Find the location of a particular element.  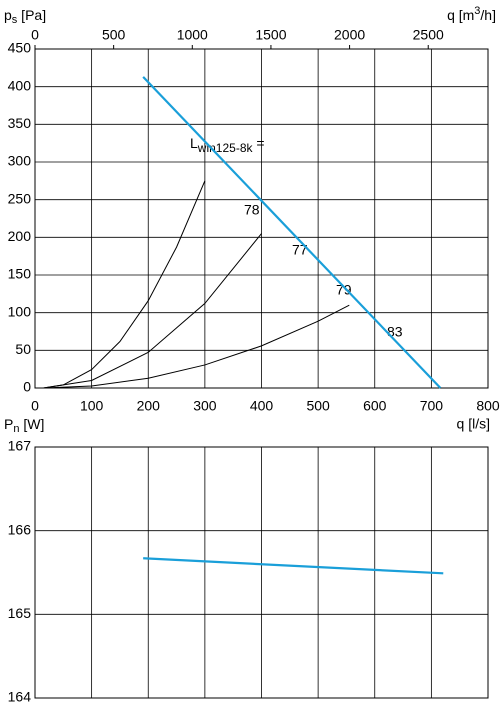

y-tick-label: 350 is located at coordinates (20, 123).